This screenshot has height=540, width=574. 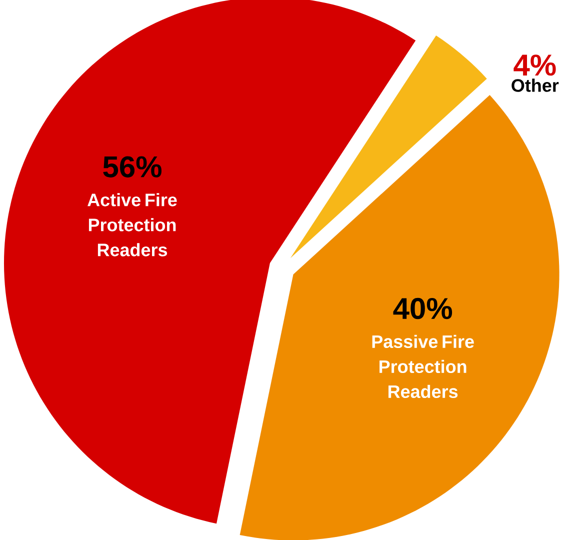 What do you see at coordinates (535, 65) in the screenshot?
I see `data-label: 4%` at bounding box center [535, 65].